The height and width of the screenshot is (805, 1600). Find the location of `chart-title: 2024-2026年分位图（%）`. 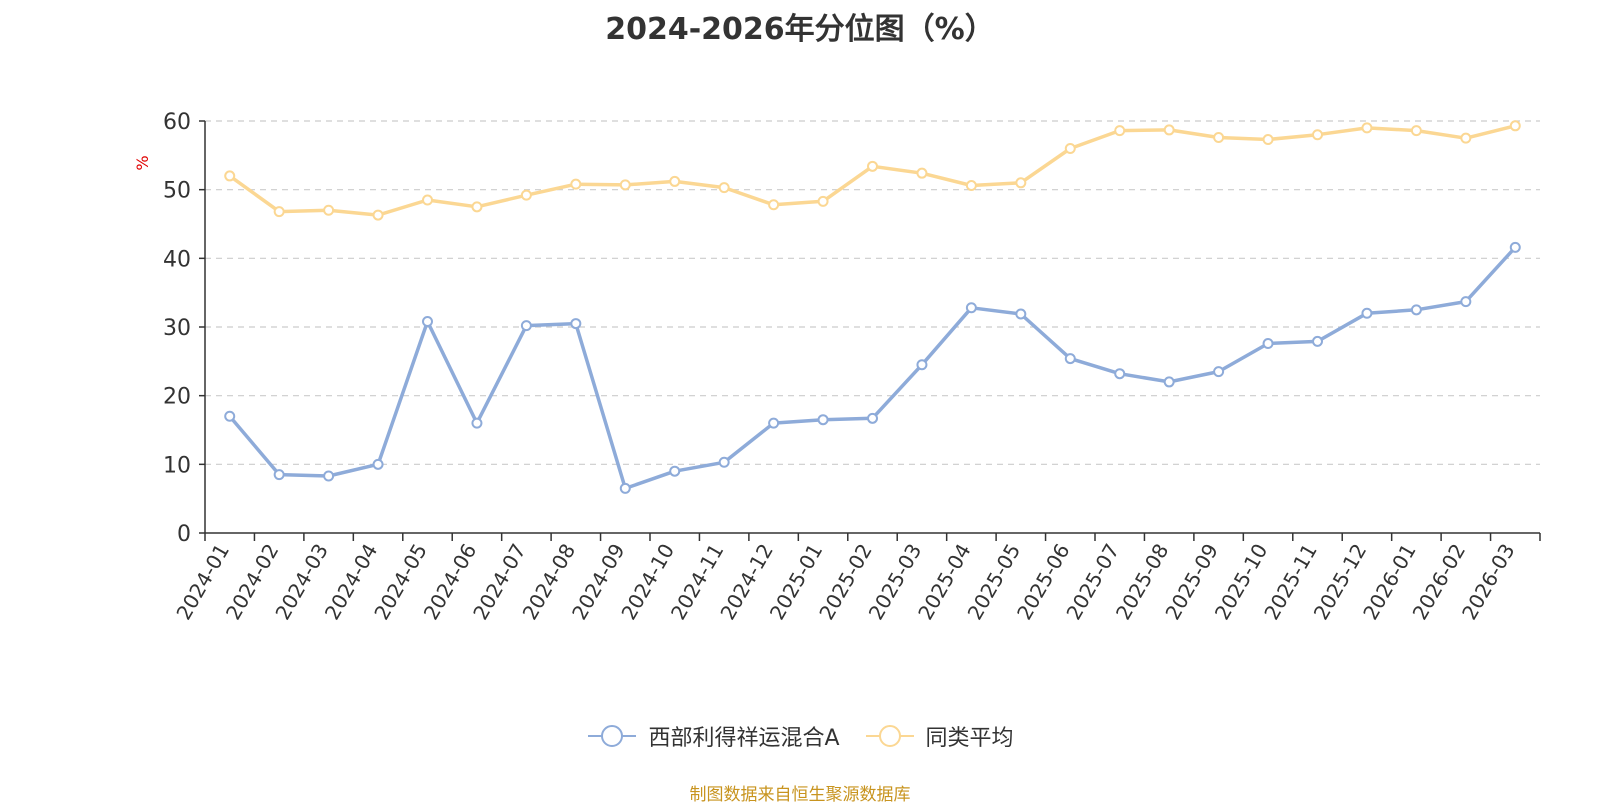

chart-title: 2024-2026年分位图（%） is located at coordinates (800, 29).